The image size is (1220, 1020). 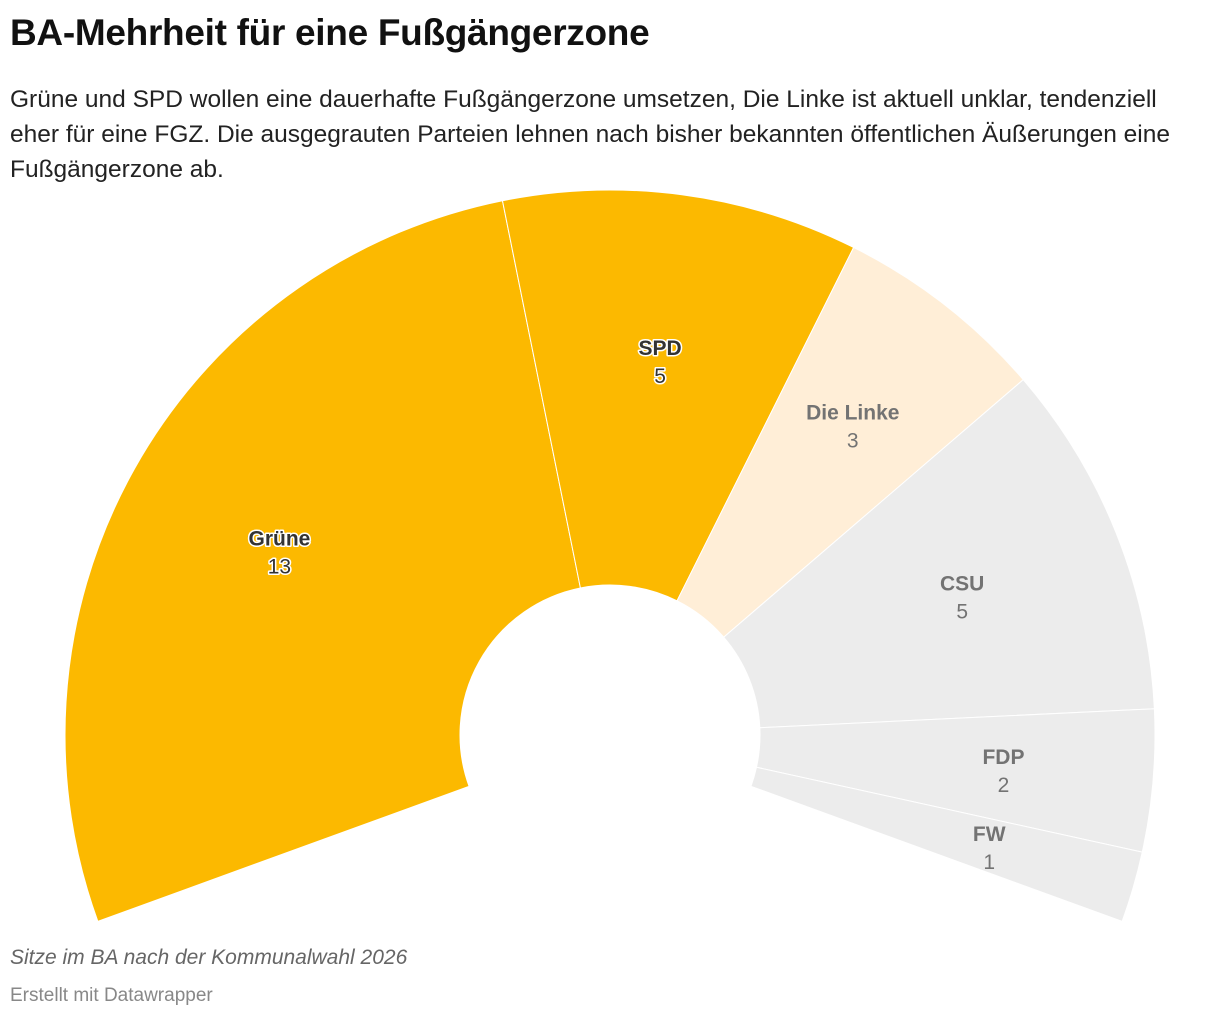 I want to click on label-spd: SPD, so click(x=659, y=348).